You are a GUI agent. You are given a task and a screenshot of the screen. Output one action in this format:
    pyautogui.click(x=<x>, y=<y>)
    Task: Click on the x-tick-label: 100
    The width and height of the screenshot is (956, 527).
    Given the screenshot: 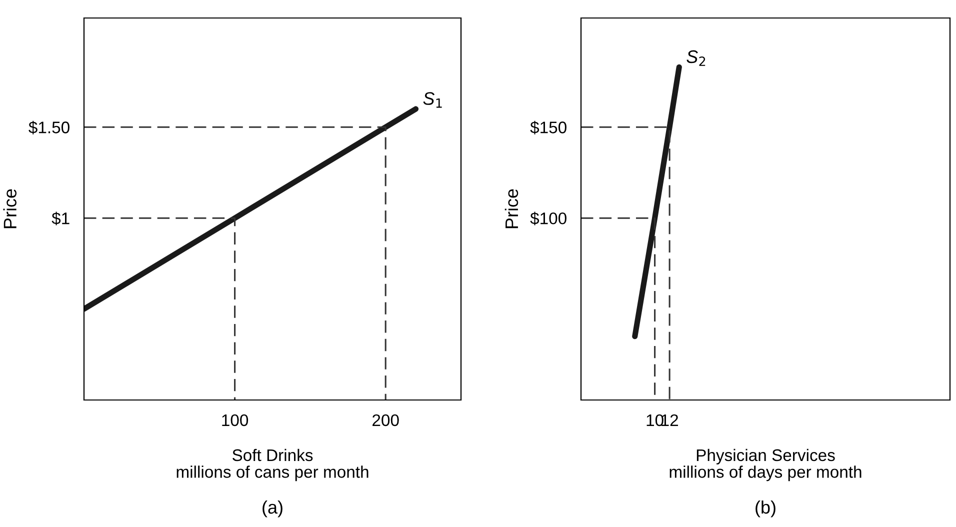 What is the action you would take?
    pyautogui.click(x=235, y=420)
    